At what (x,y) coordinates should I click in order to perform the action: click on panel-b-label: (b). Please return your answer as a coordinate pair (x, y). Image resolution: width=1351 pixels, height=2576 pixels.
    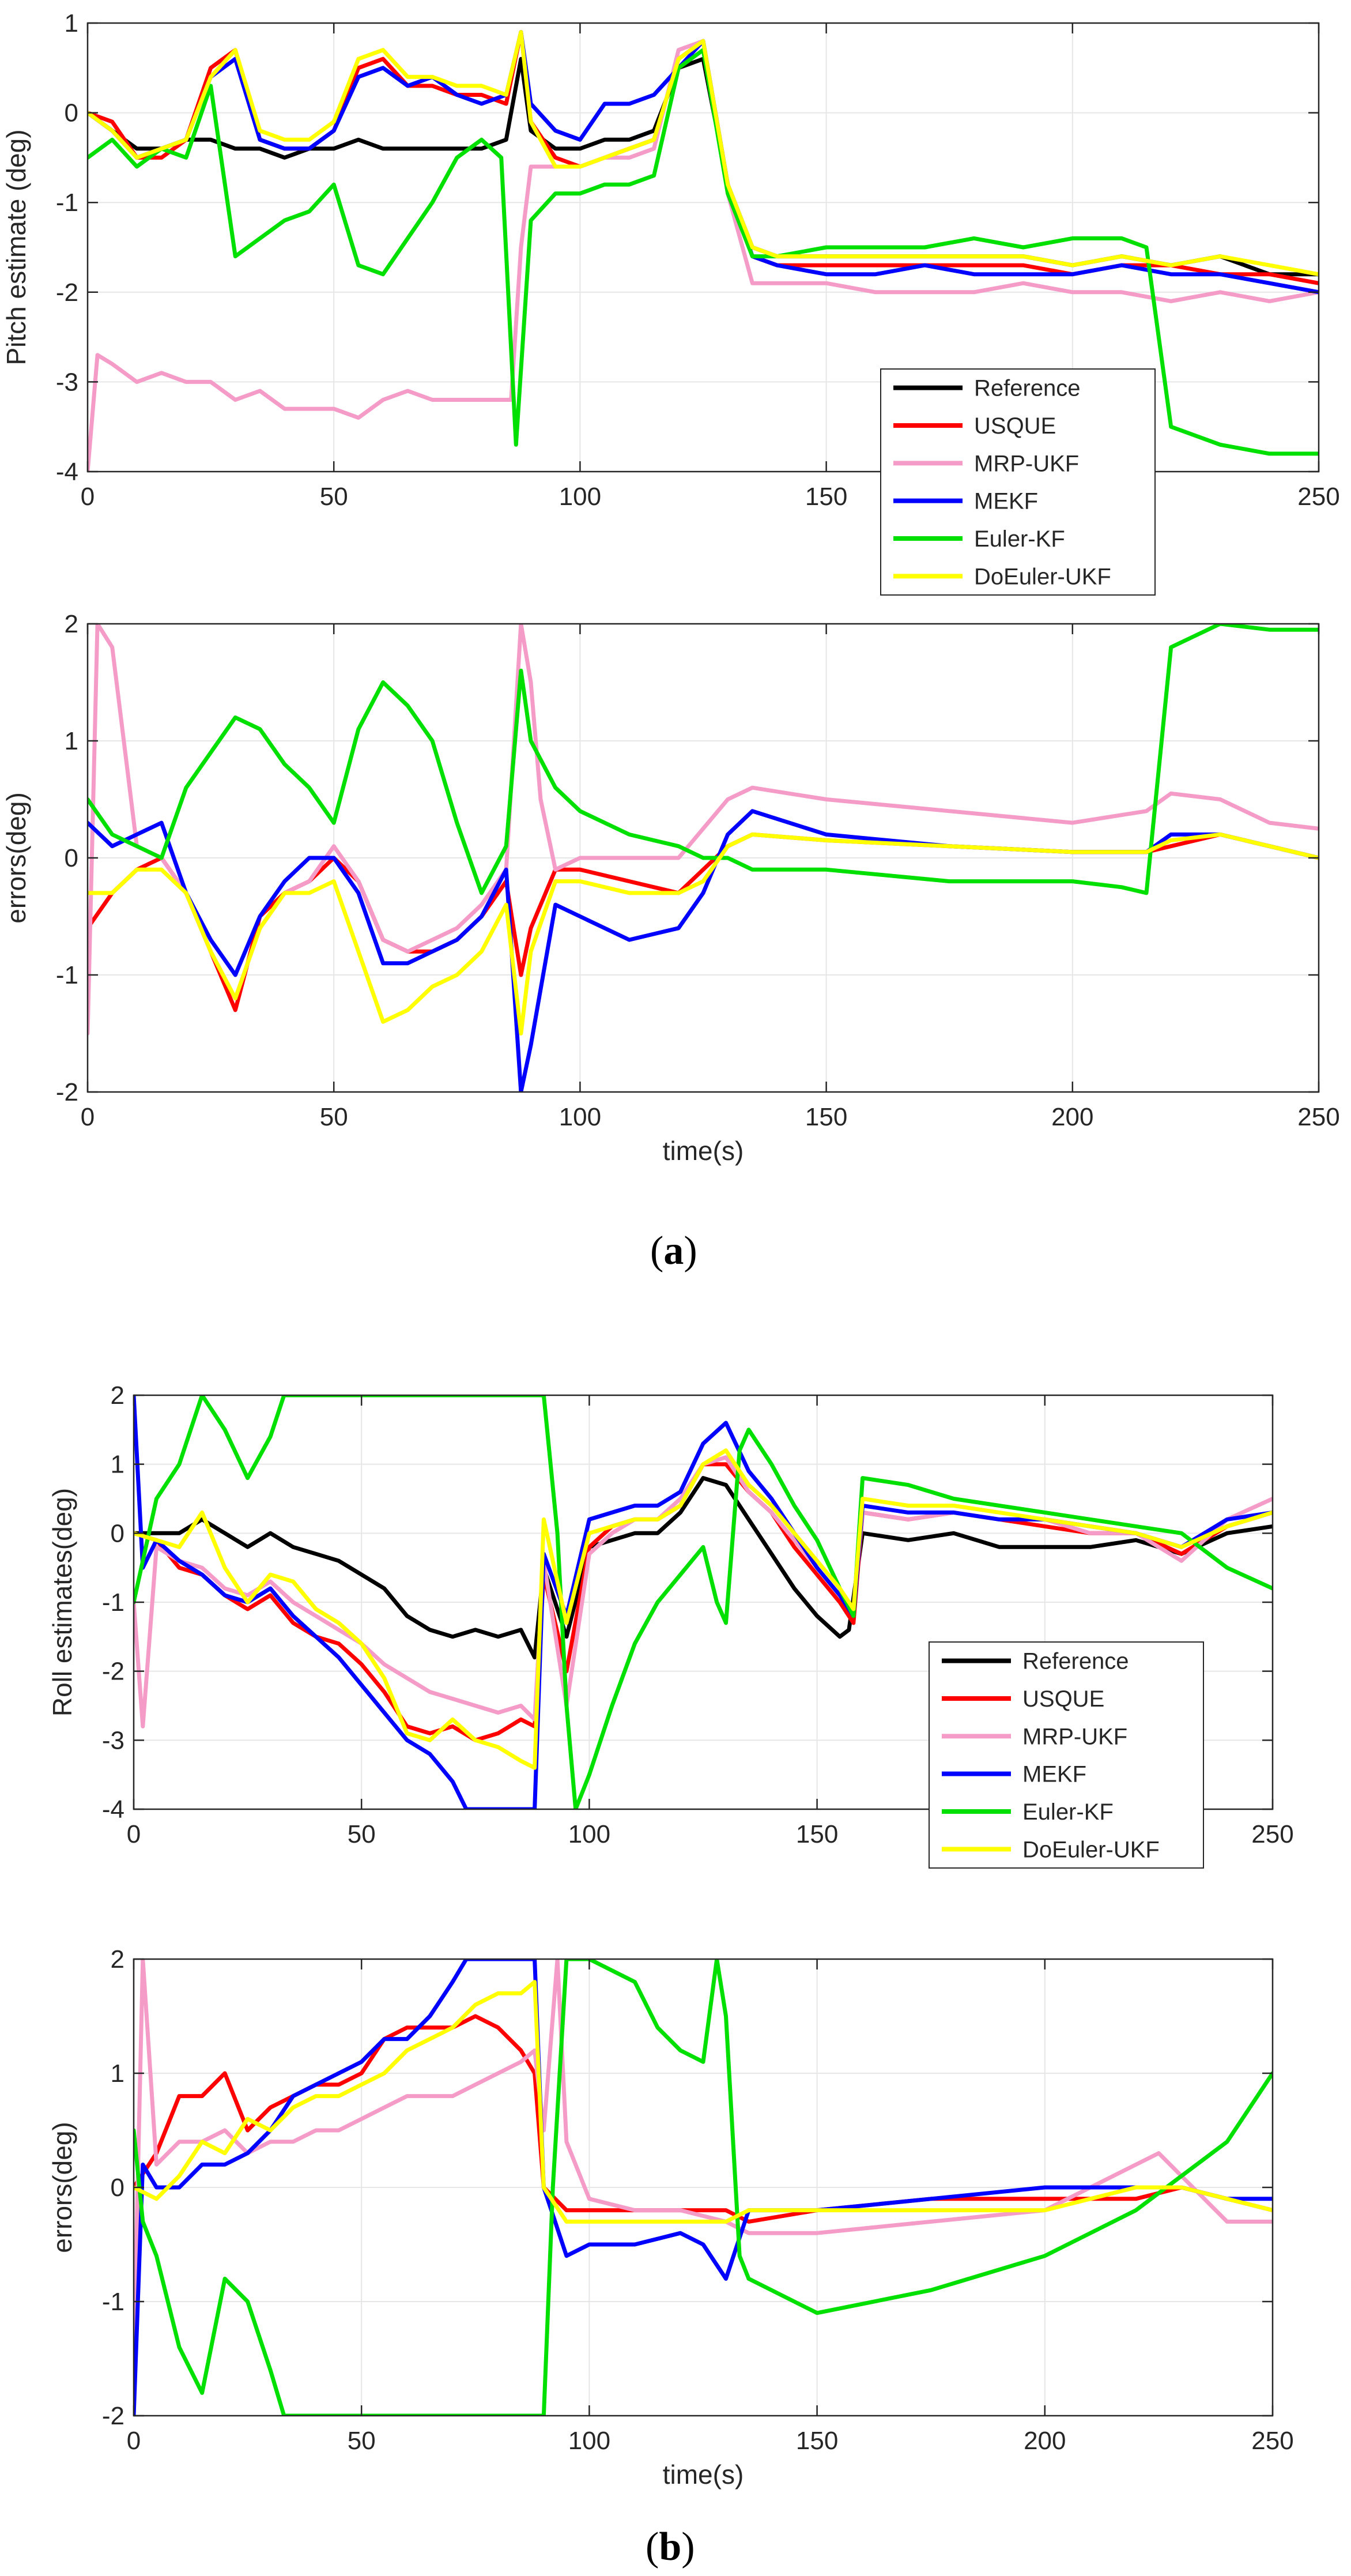
    Looking at the image, I should click on (670, 2547).